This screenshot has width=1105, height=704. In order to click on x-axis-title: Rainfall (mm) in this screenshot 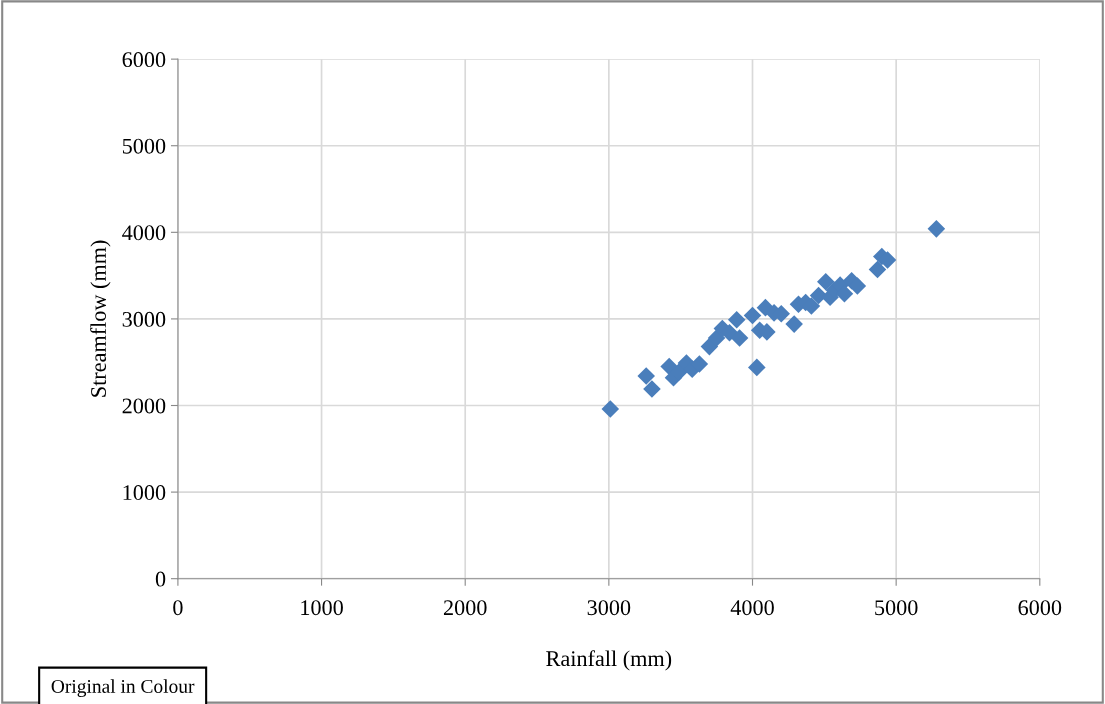, I will do `click(609, 660)`.